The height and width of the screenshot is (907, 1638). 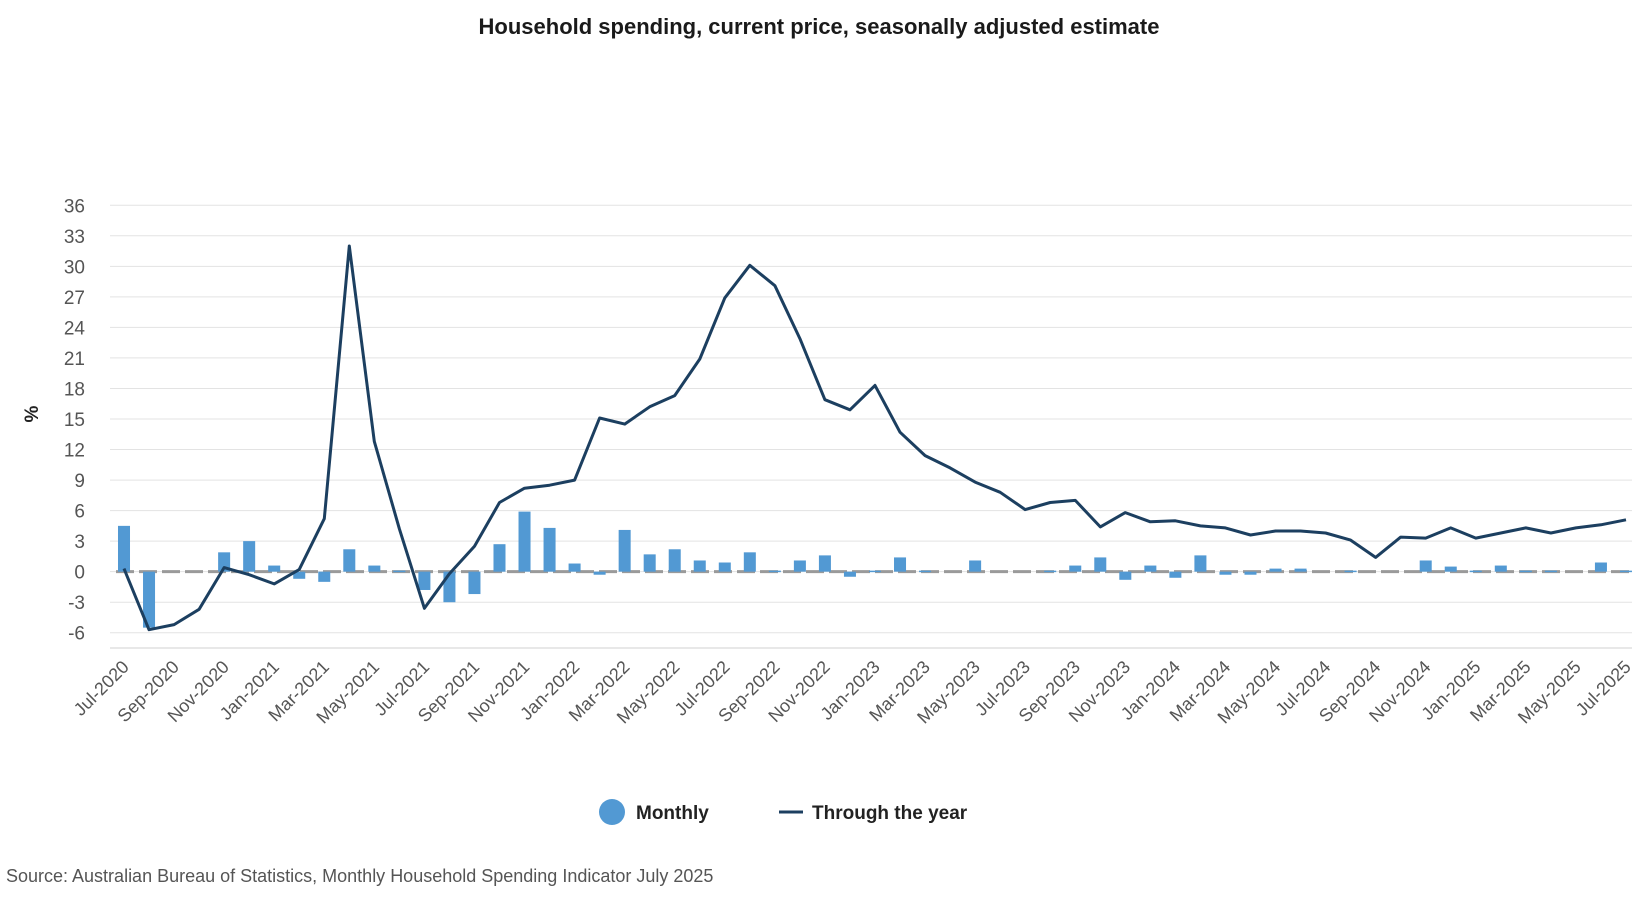 What do you see at coordinates (79, 512) in the screenshot?
I see `y-tick-label: 6` at bounding box center [79, 512].